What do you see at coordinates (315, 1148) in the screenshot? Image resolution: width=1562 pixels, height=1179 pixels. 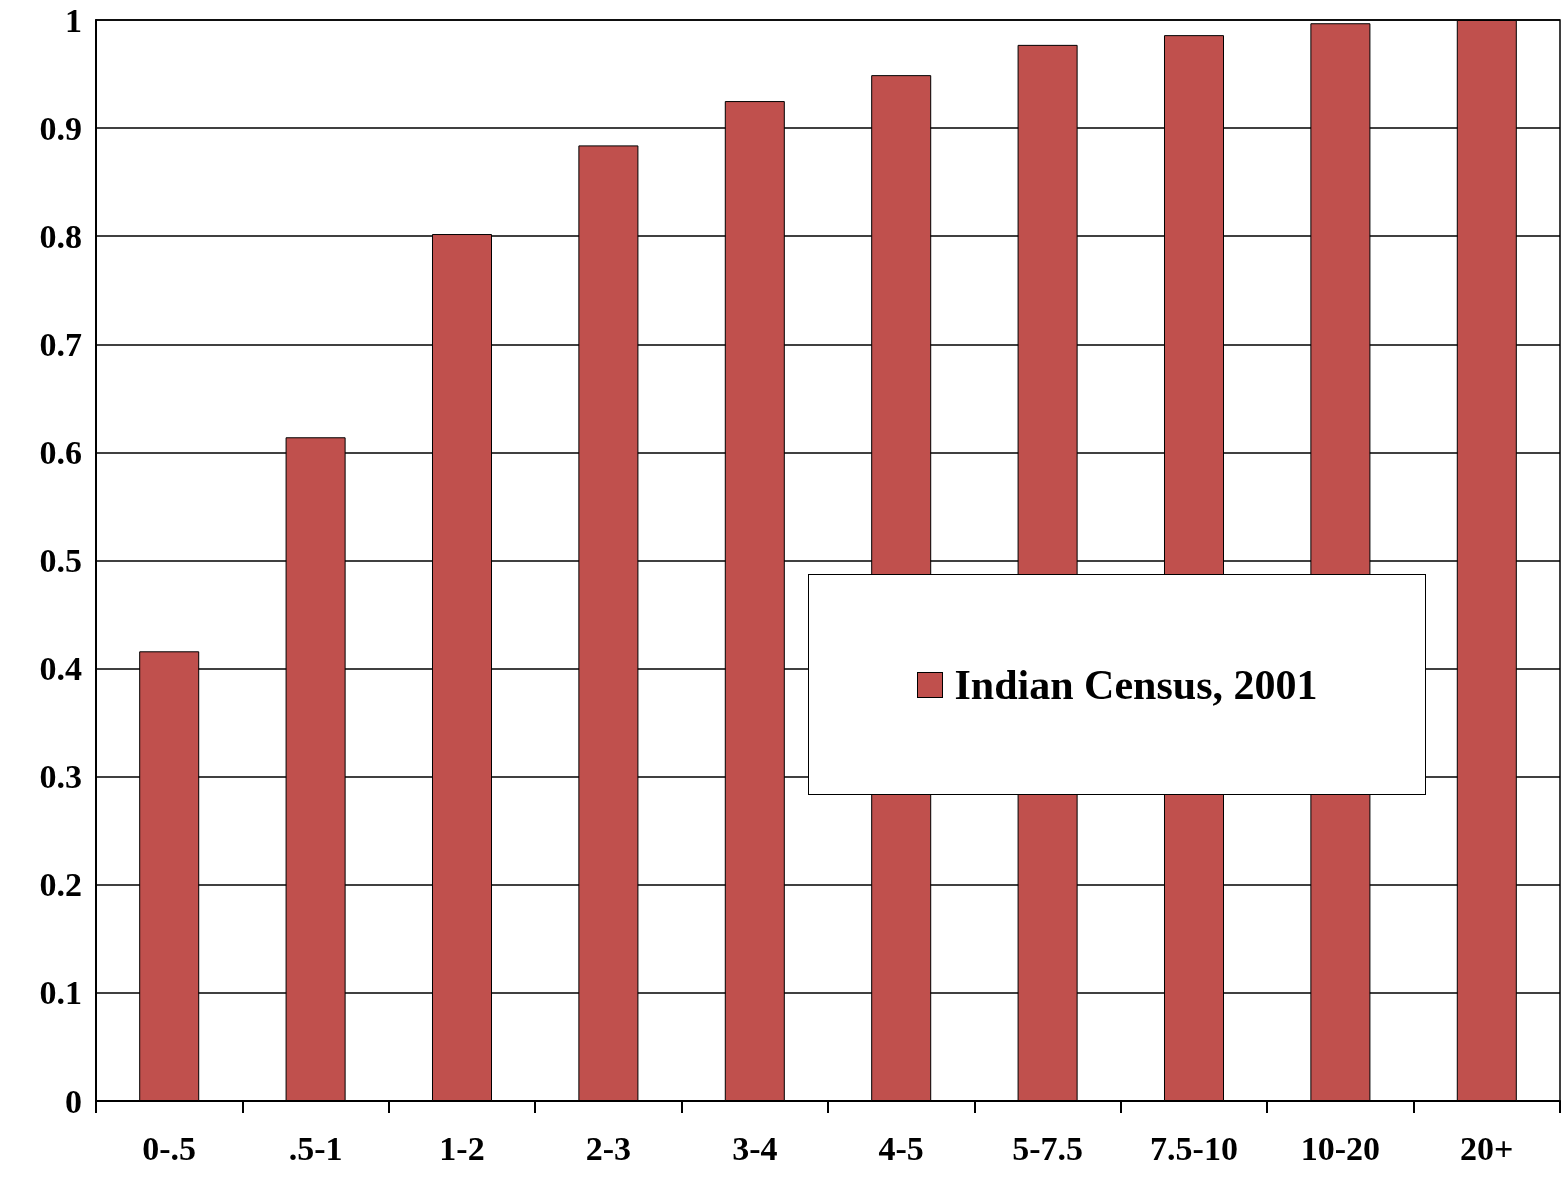 I see `x-tick-label: .5-1` at bounding box center [315, 1148].